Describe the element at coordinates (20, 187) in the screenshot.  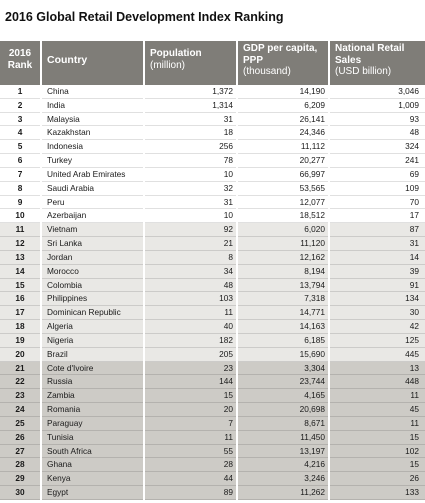
I see `rank-cell: 8` at that location.